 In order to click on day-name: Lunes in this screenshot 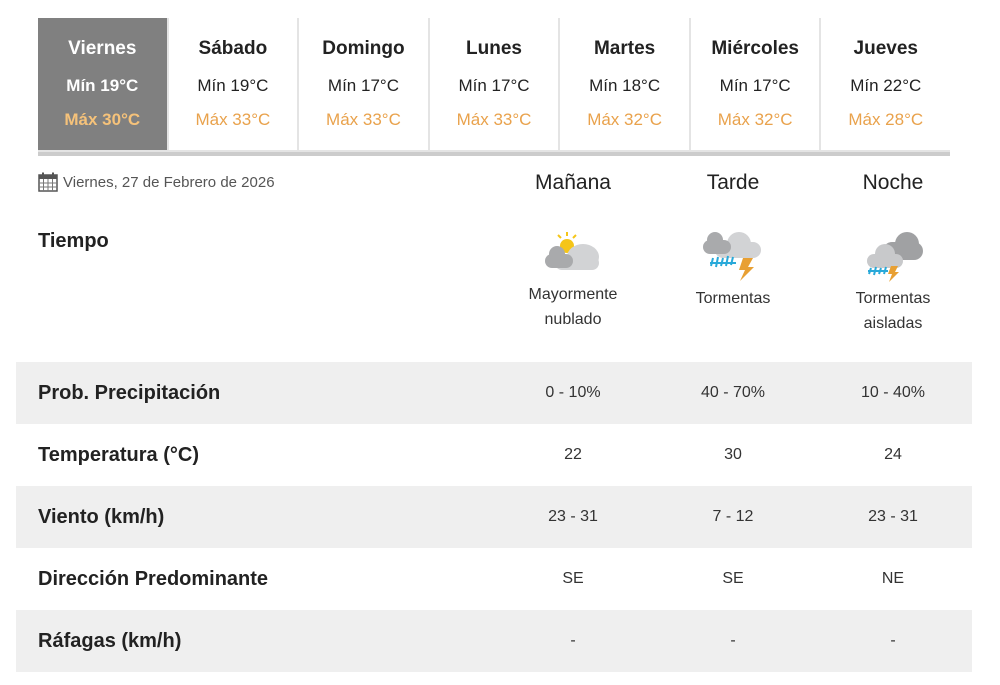, I will do `click(494, 48)`.